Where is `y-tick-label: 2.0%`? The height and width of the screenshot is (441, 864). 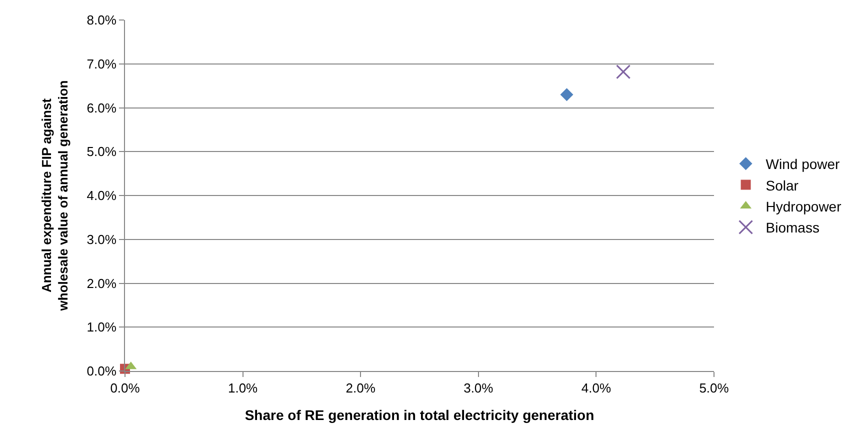
y-tick-label: 2.0% is located at coordinates (101, 283).